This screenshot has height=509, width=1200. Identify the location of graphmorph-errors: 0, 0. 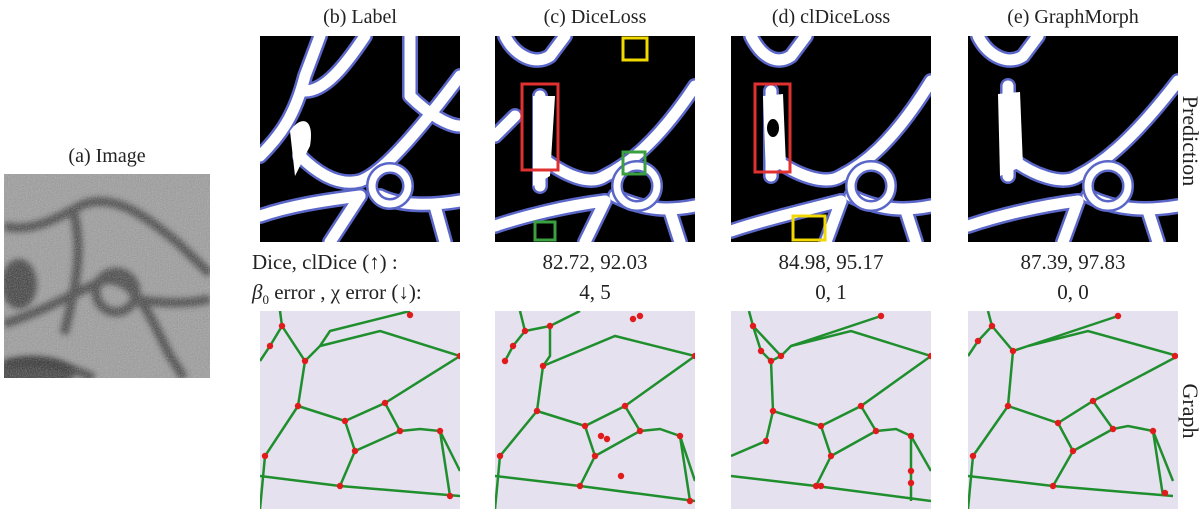
(1073, 292).